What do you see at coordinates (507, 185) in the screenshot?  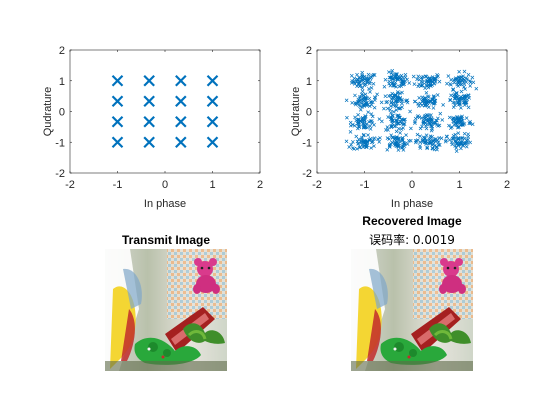 I see `x-tick-label: 2` at bounding box center [507, 185].